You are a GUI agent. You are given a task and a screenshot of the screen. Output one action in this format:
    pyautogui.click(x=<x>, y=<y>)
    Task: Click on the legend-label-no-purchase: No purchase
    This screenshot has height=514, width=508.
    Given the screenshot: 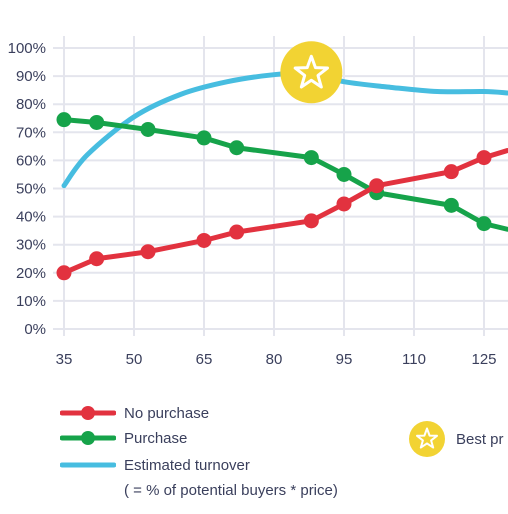 What is the action you would take?
    pyautogui.click(x=167, y=413)
    